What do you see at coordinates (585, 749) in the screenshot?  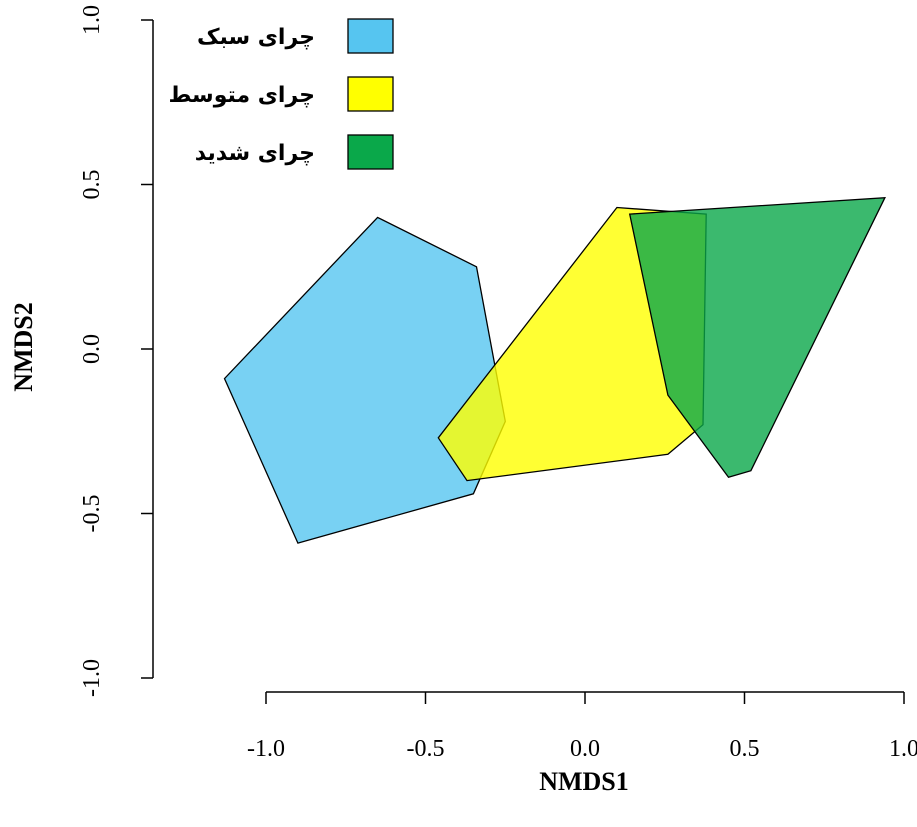 I see `x-tick-label: 0.0` at bounding box center [585, 749].